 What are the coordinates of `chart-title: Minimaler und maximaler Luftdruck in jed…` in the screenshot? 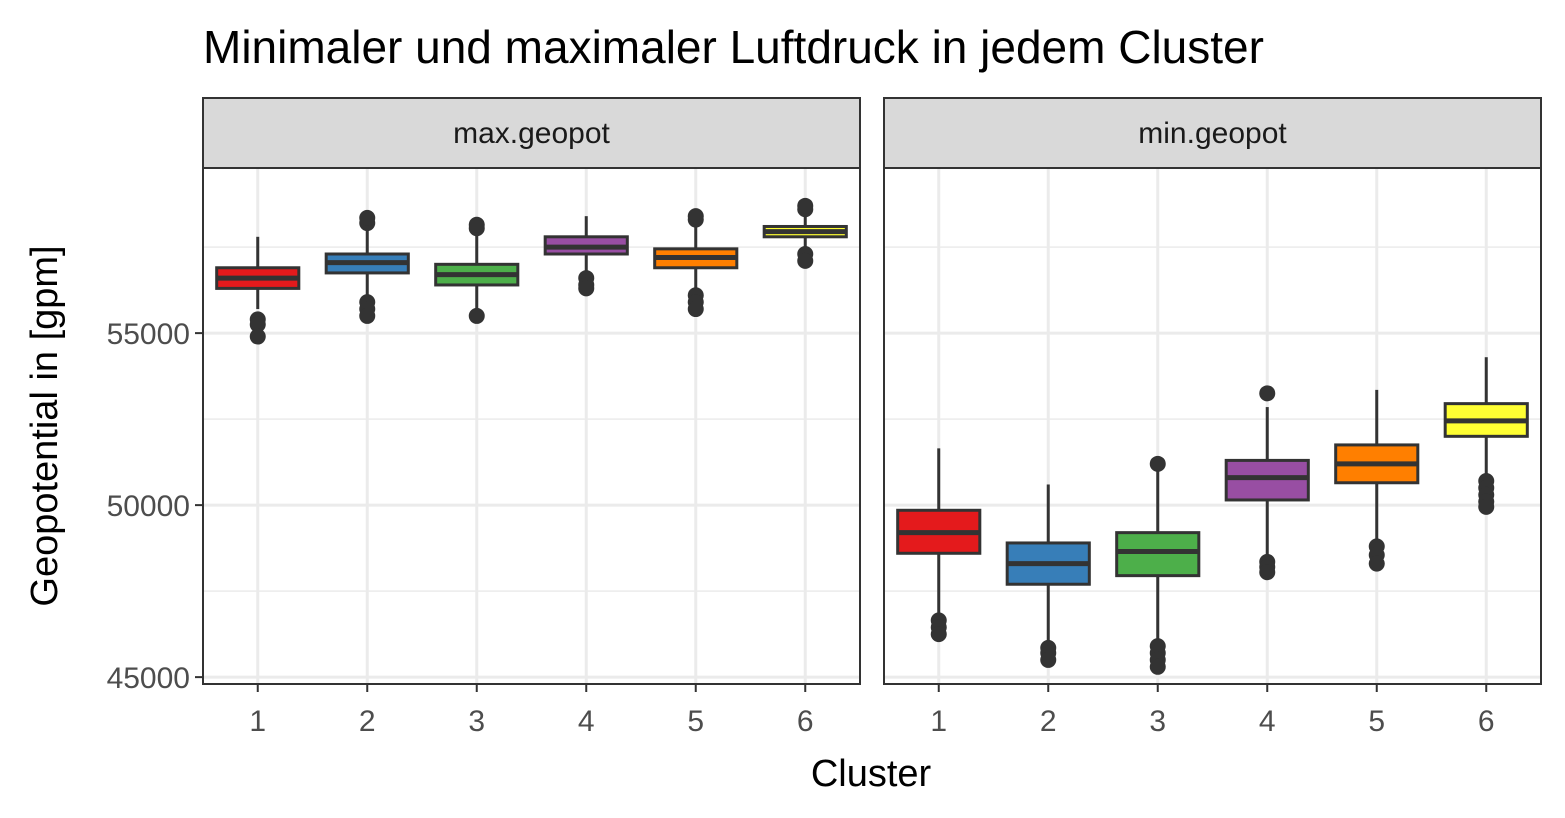 It's located at (733, 47).